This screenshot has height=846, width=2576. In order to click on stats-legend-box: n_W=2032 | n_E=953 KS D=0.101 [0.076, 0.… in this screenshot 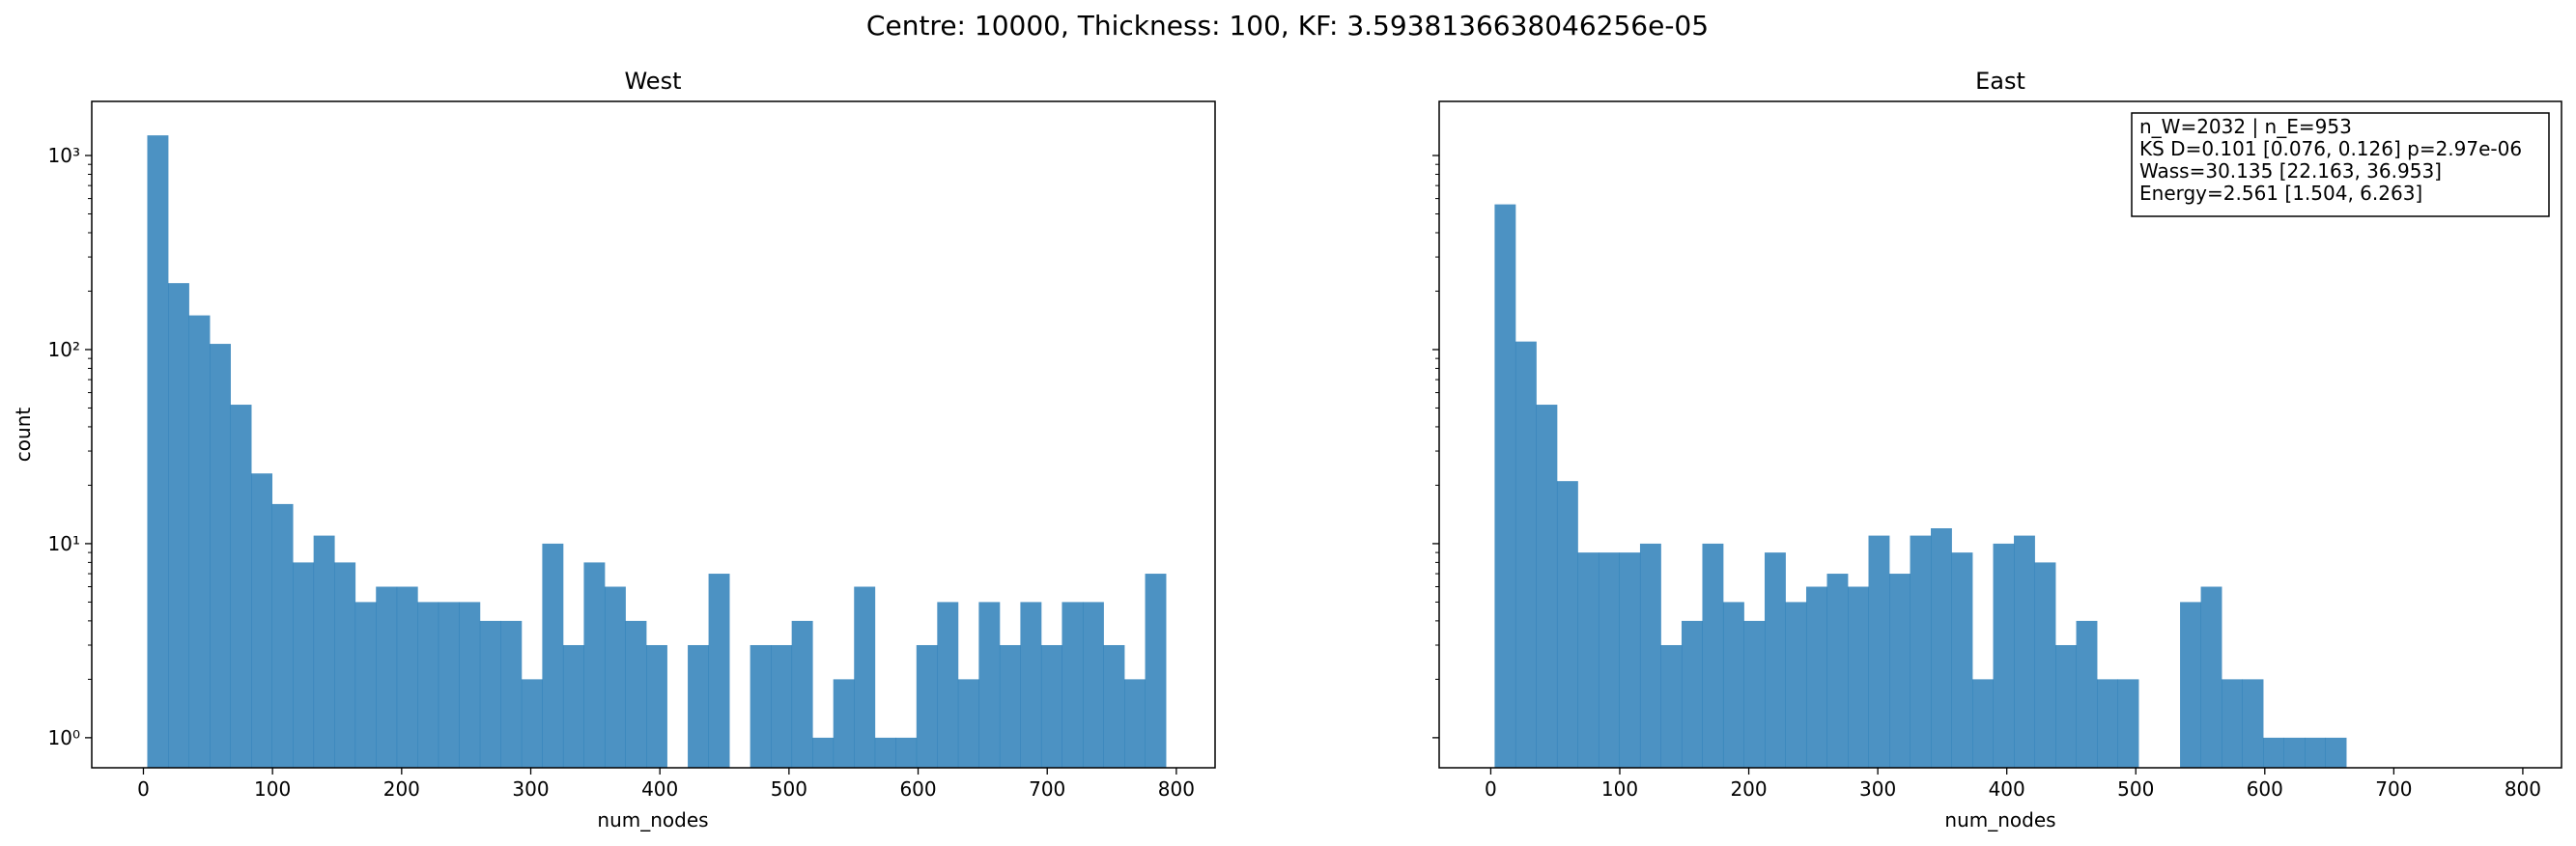, I will do `click(2340, 164)`.